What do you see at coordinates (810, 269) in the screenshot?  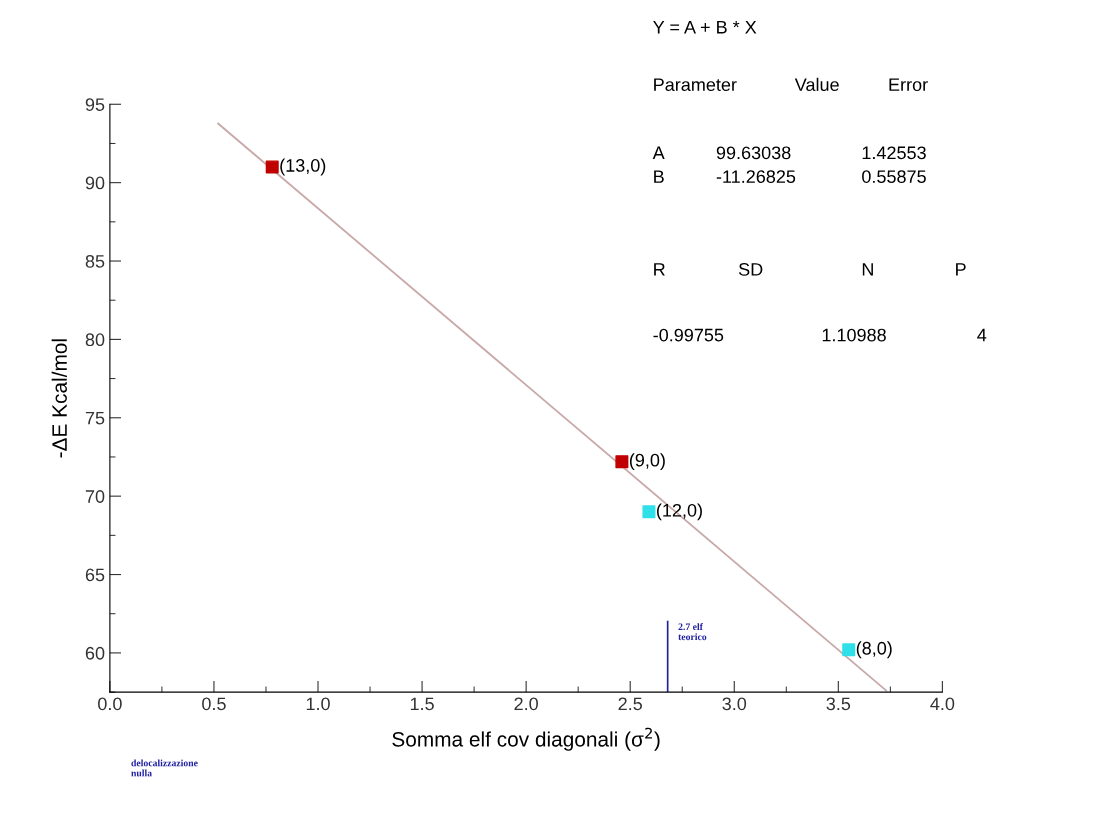 I see `text: R SD N P` at bounding box center [810, 269].